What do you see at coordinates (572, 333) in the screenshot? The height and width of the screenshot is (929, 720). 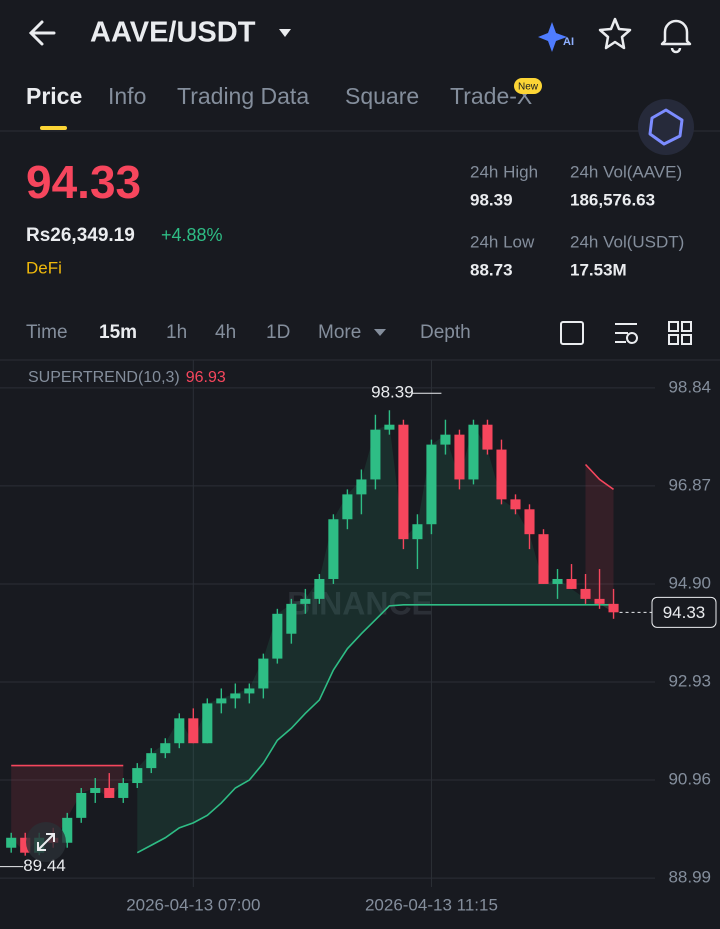 I see `chart-settings-button` at bounding box center [572, 333].